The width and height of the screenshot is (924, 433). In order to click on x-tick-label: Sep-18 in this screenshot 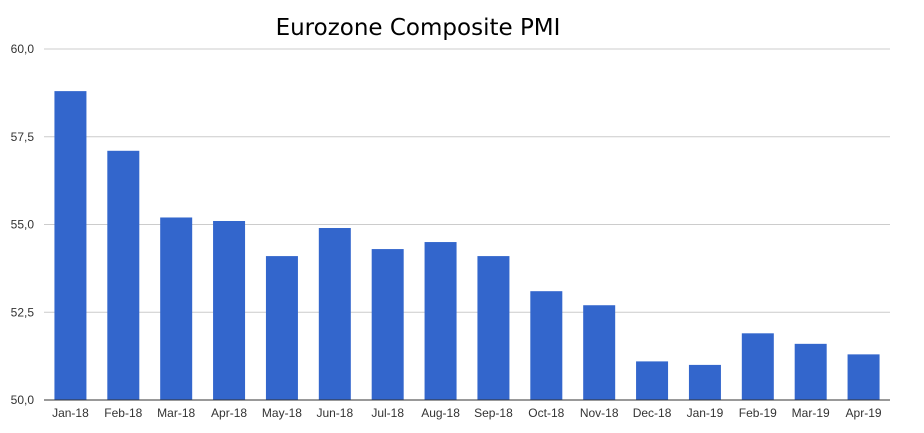, I will do `click(493, 413)`.